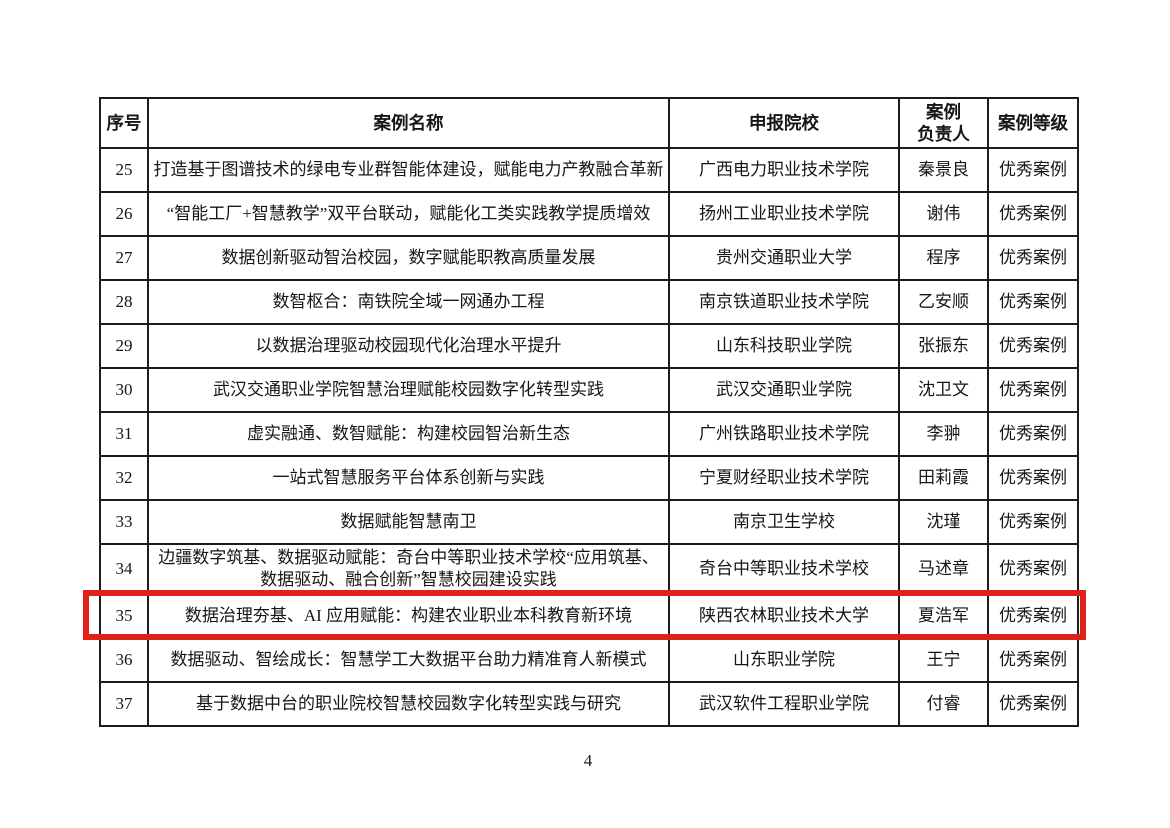 The image size is (1170, 828). Describe the element at coordinates (408, 616) in the screenshot. I see `case-name: 数据治理夯基、AI 应用赋能：构建农业职业本科教育新环境` at that location.